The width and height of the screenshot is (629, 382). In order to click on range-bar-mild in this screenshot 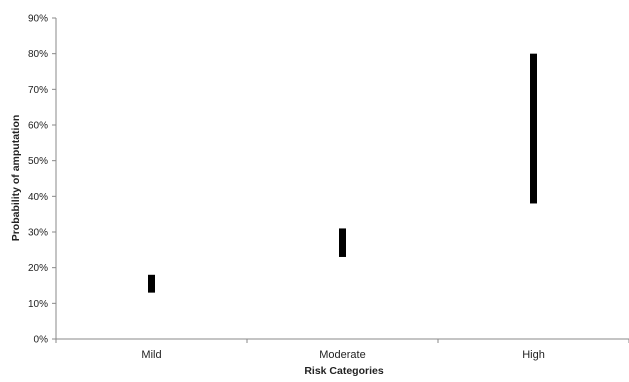, I will do `click(151, 283)`.